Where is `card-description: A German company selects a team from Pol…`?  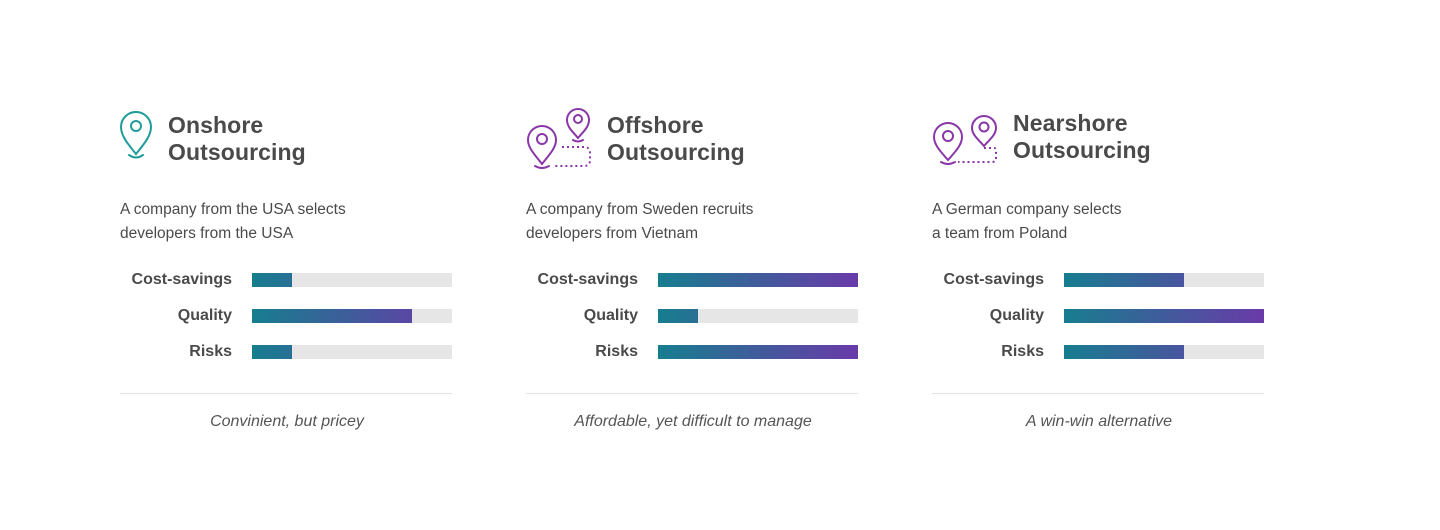 card-description: A German company selects a team from Pol… is located at coordinates (1082, 222).